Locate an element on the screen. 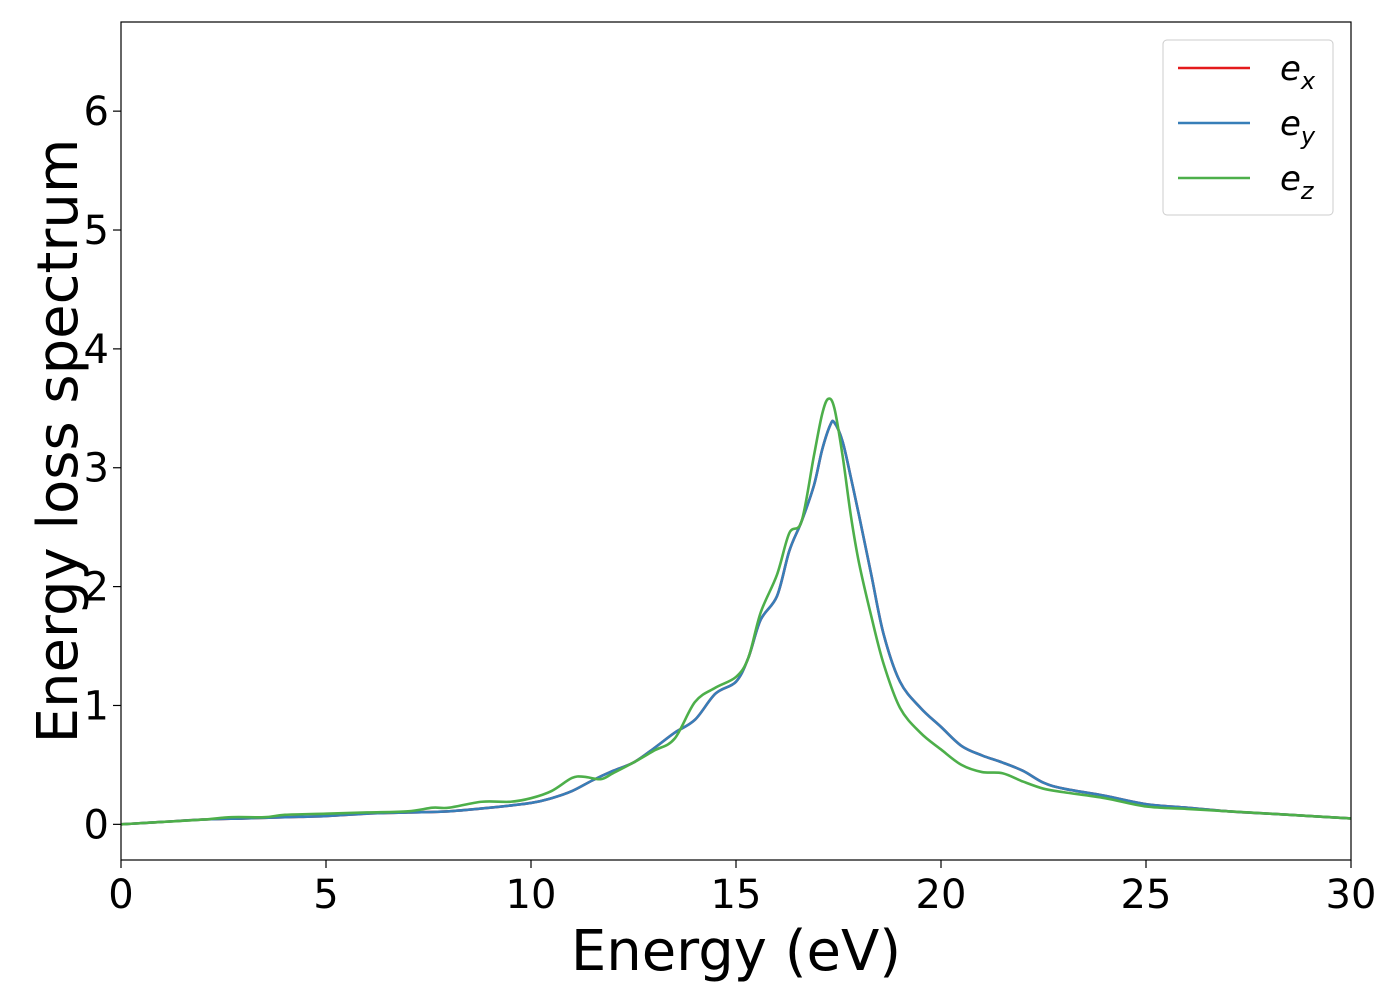 This screenshot has height=1000, width=1400. legend-label-sub: z is located at coordinates (1307, 191).